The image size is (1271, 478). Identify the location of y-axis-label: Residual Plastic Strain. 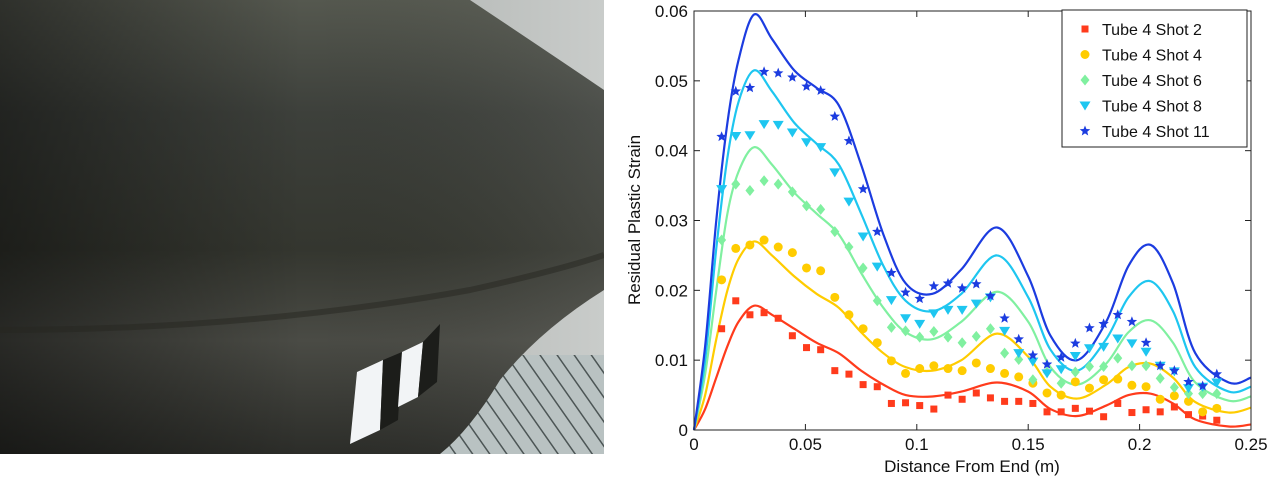
(634, 220).